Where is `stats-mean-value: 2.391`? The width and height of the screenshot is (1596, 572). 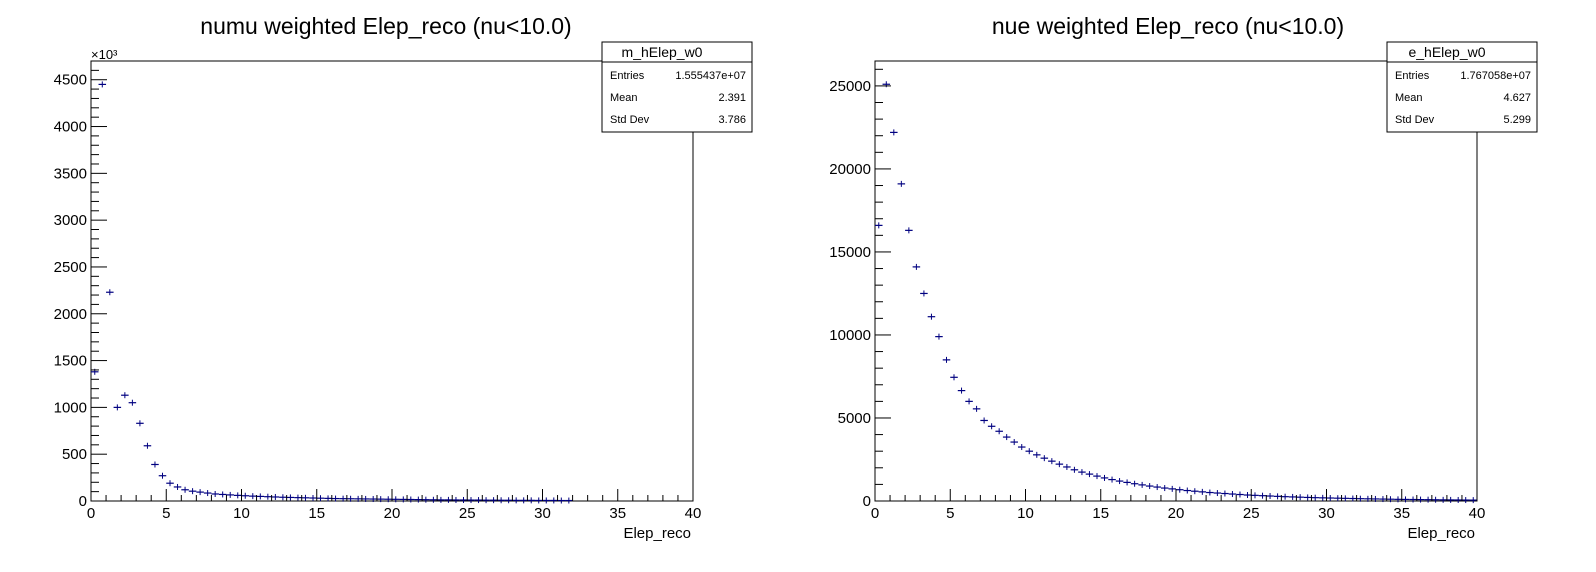 stats-mean-value: 2.391 is located at coordinates (732, 98).